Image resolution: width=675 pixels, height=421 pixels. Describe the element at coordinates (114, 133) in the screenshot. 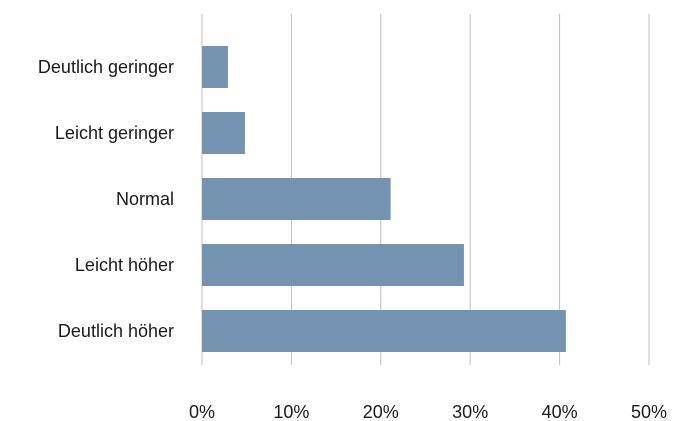

I see `category-label: Leicht geringer` at that location.